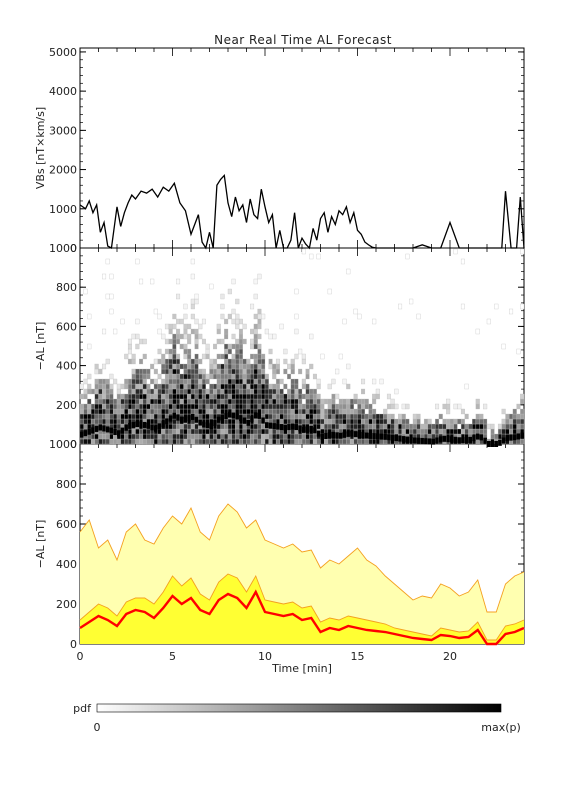 This screenshot has width=576, height=792. I want to click on ytick-label: 0, so click(73, 248).